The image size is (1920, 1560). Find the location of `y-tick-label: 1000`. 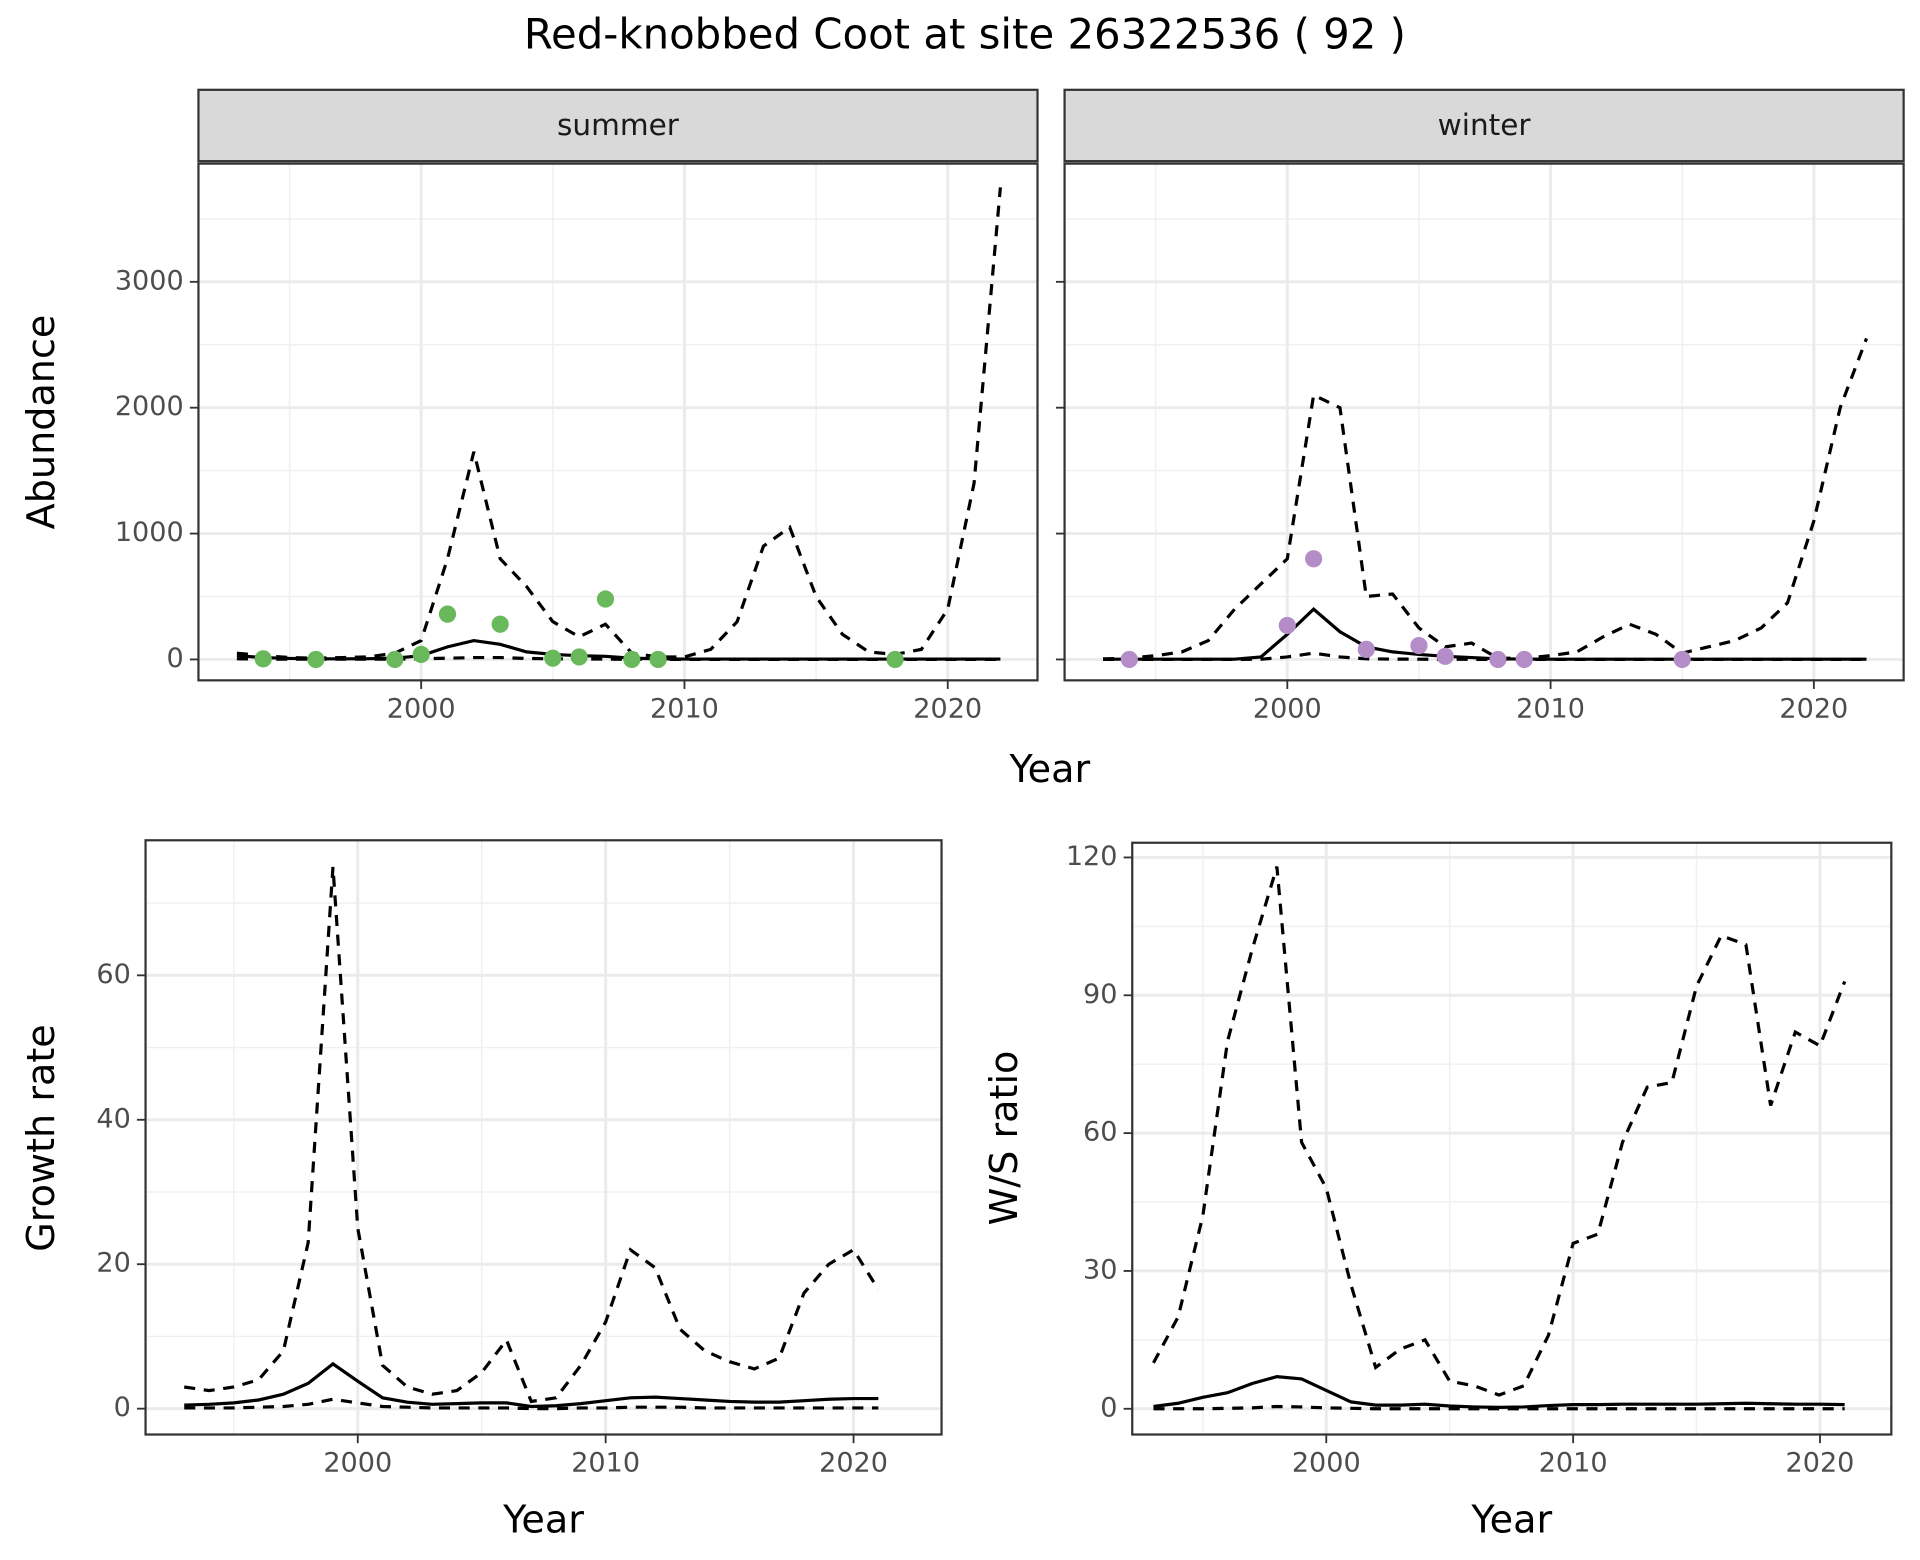

y-tick-label: 1000 is located at coordinates (149, 532).